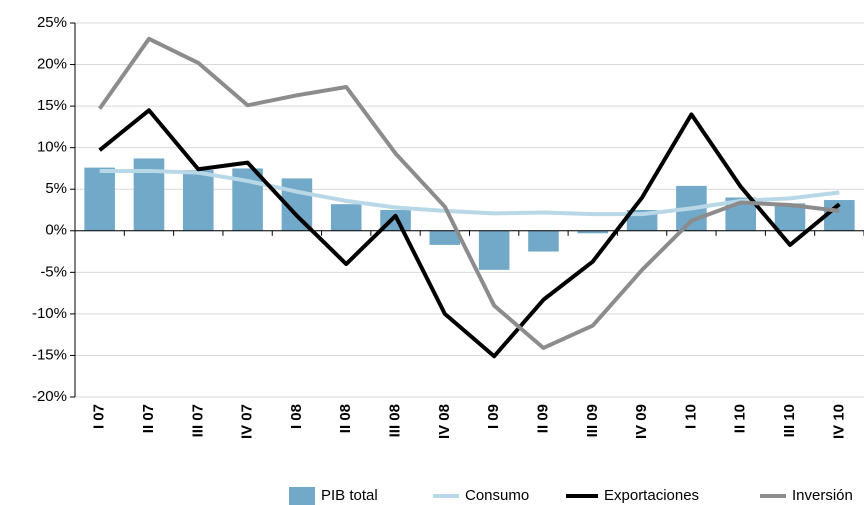 The width and height of the screenshot is (864, 505). Describe the element at coordinates (740, 418) in the screenshot. I see `x-tick-label: II 10` at that location.